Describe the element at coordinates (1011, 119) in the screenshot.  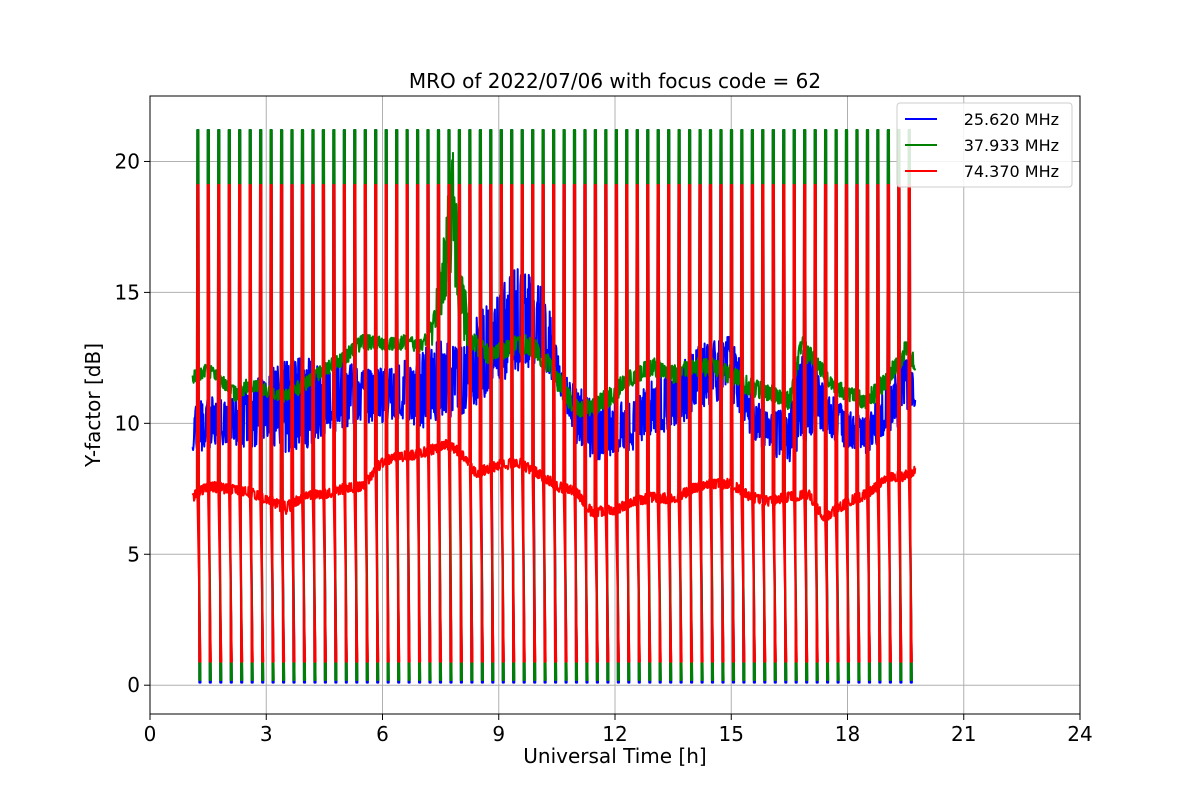
I see `legend-label: 25.620 MHz` at that location.